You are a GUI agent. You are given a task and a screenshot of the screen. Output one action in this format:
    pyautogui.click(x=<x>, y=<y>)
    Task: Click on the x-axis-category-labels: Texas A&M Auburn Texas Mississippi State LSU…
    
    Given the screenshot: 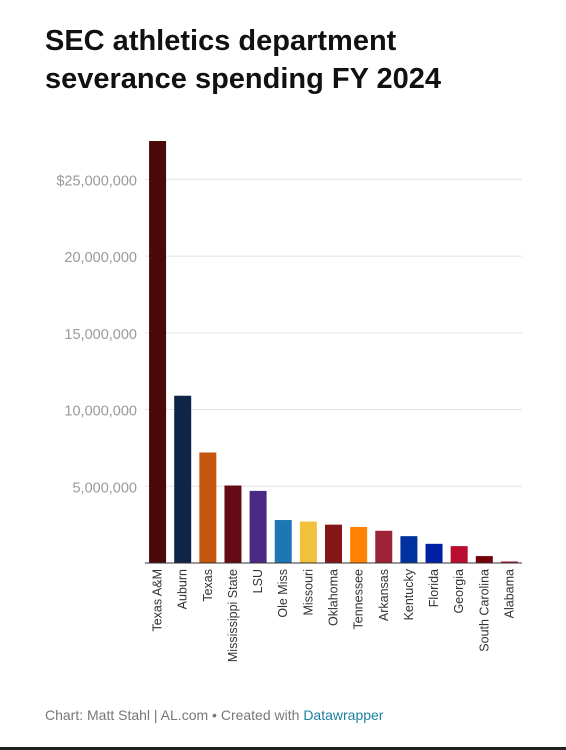 What is the action you would take?
    pyautogui.click(x=334, y=615)
    